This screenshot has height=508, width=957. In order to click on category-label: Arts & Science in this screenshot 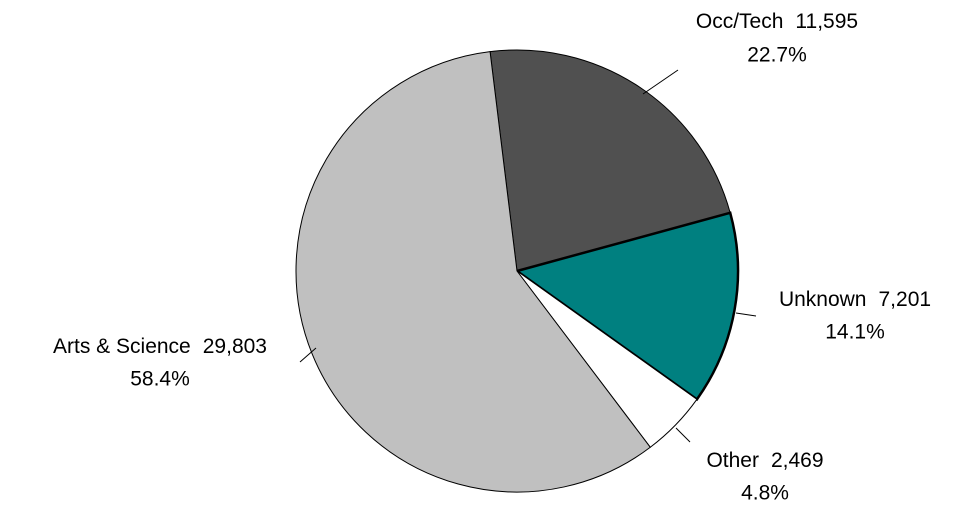, I will do `click(122, 346)`.